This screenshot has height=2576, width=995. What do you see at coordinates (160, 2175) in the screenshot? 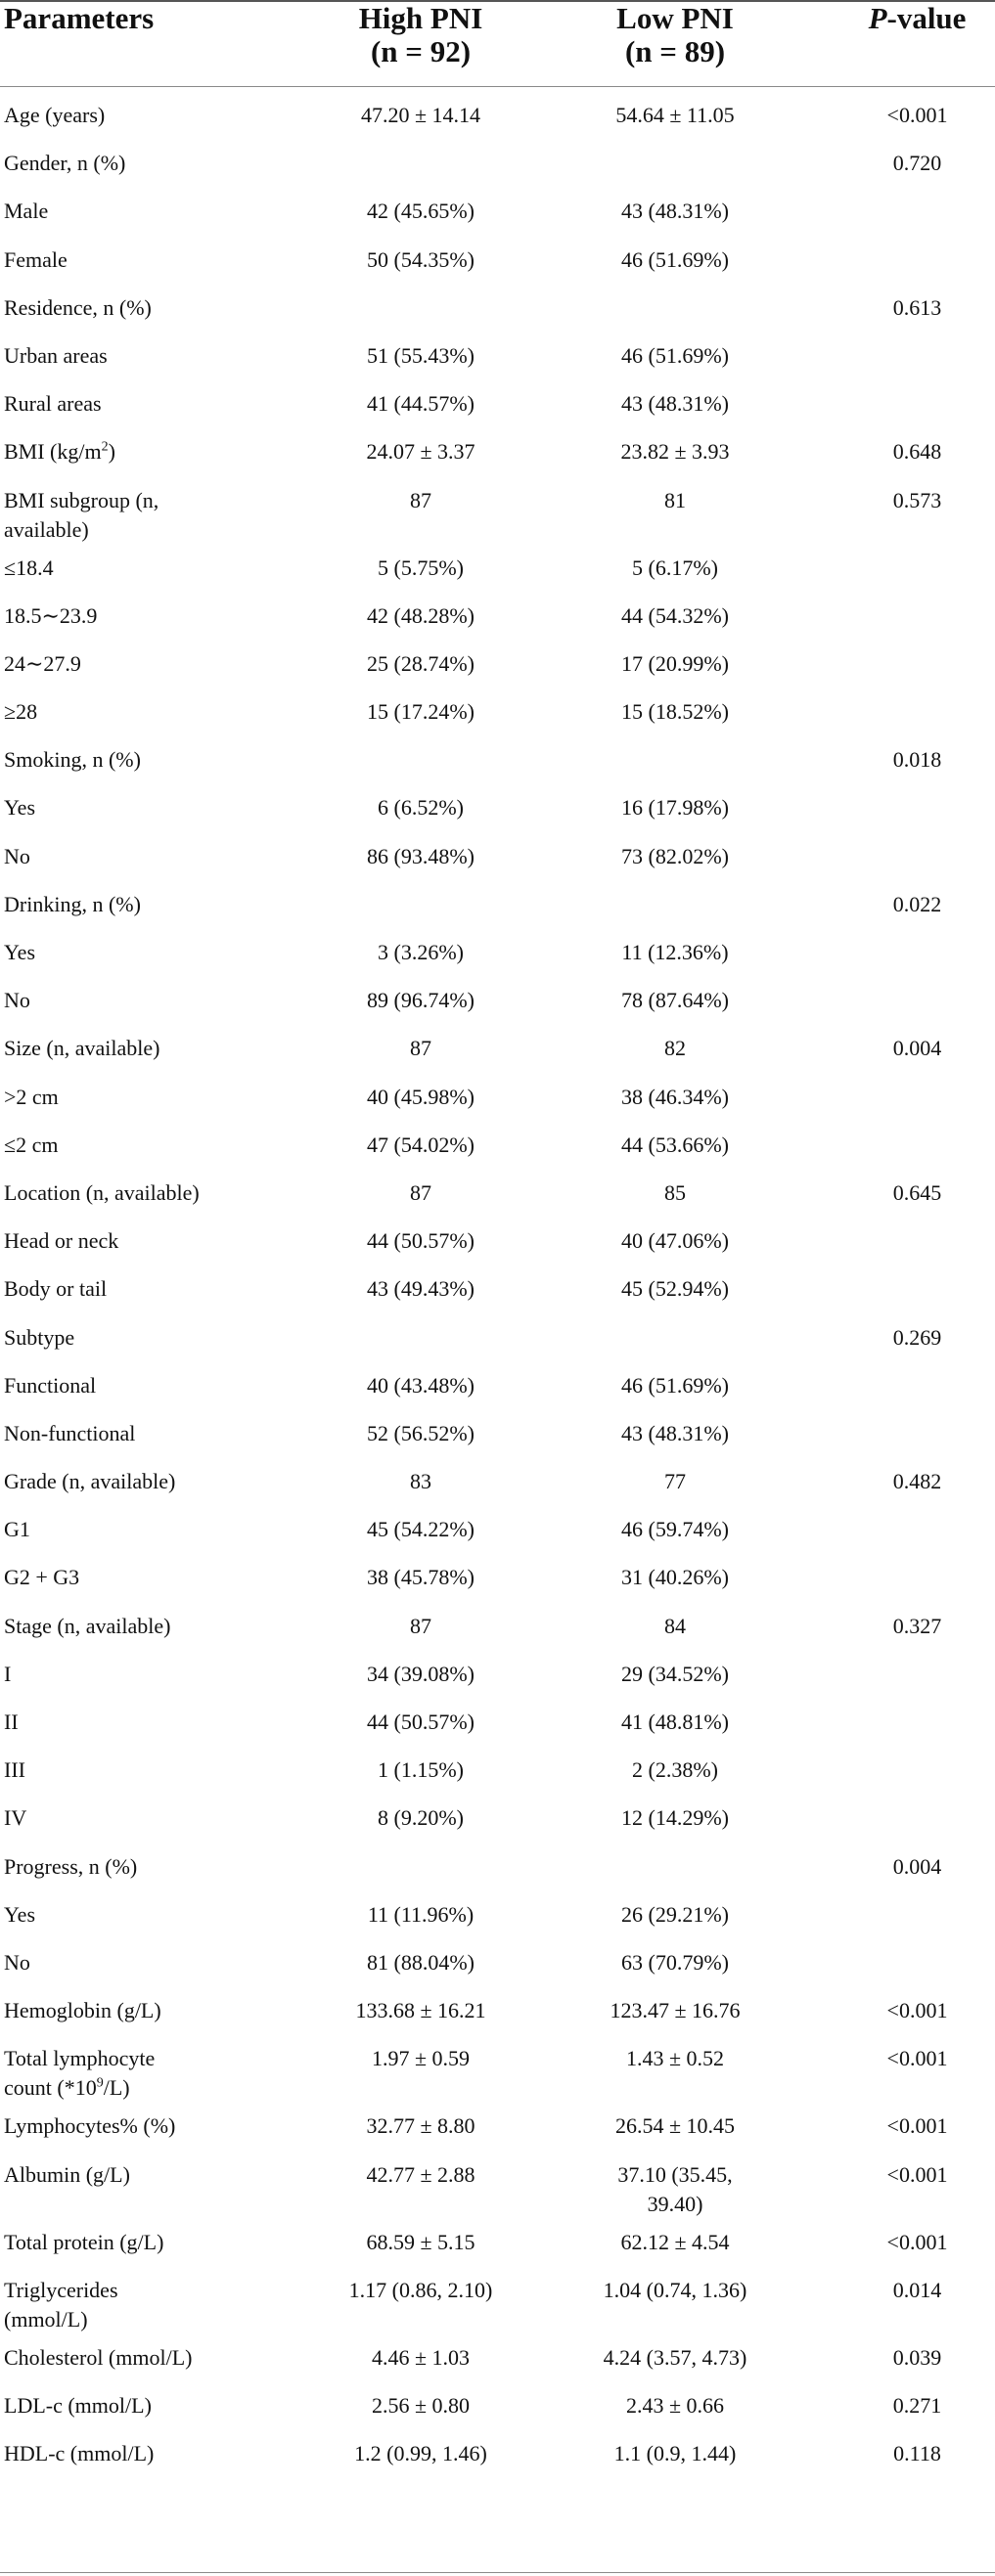
I see `parameter-label: Albumin (g/L)` at bounding box center [160, 2175].